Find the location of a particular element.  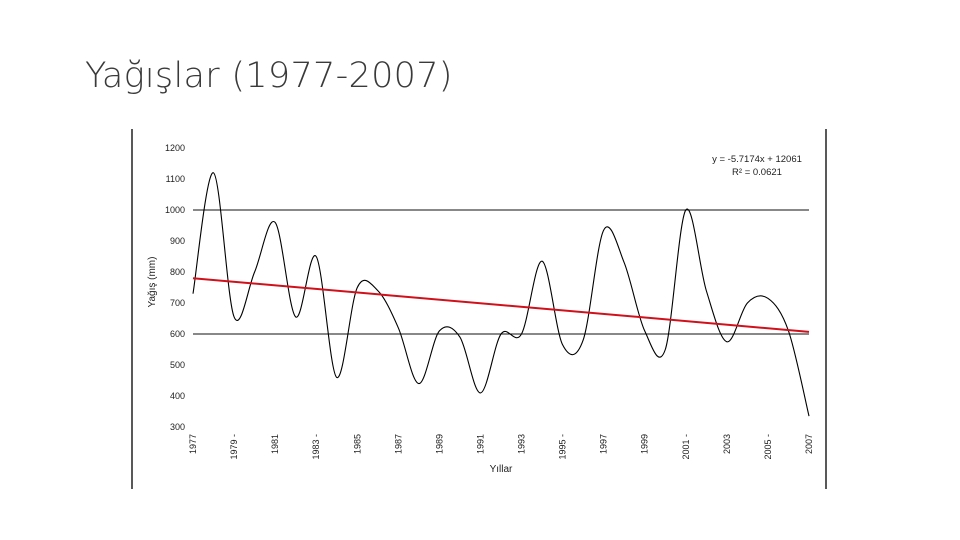

y-tick-label-500: 500 is located at coordinates (177, 365).